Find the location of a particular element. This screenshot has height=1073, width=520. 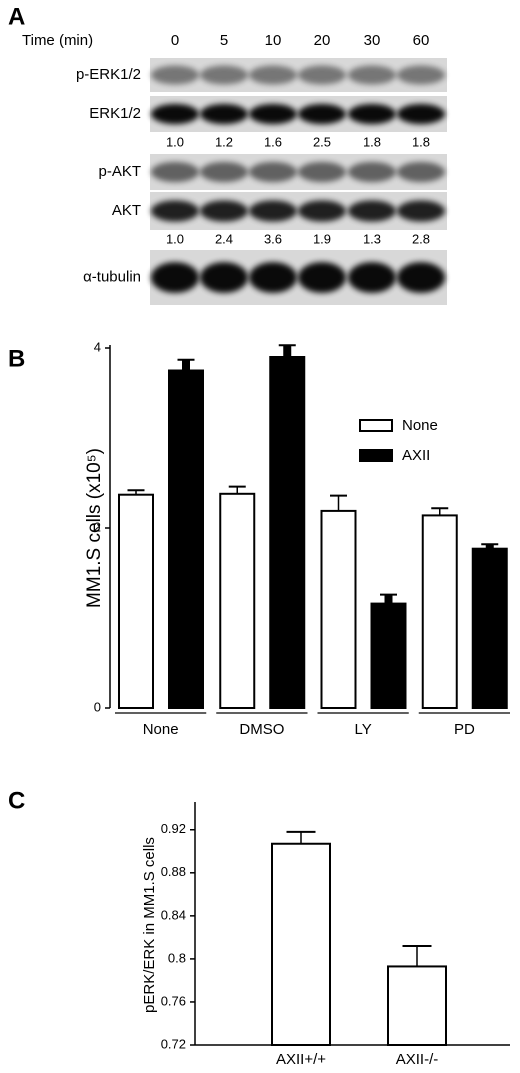

y-tick-label: 4 is located at coordinates (97, 346).